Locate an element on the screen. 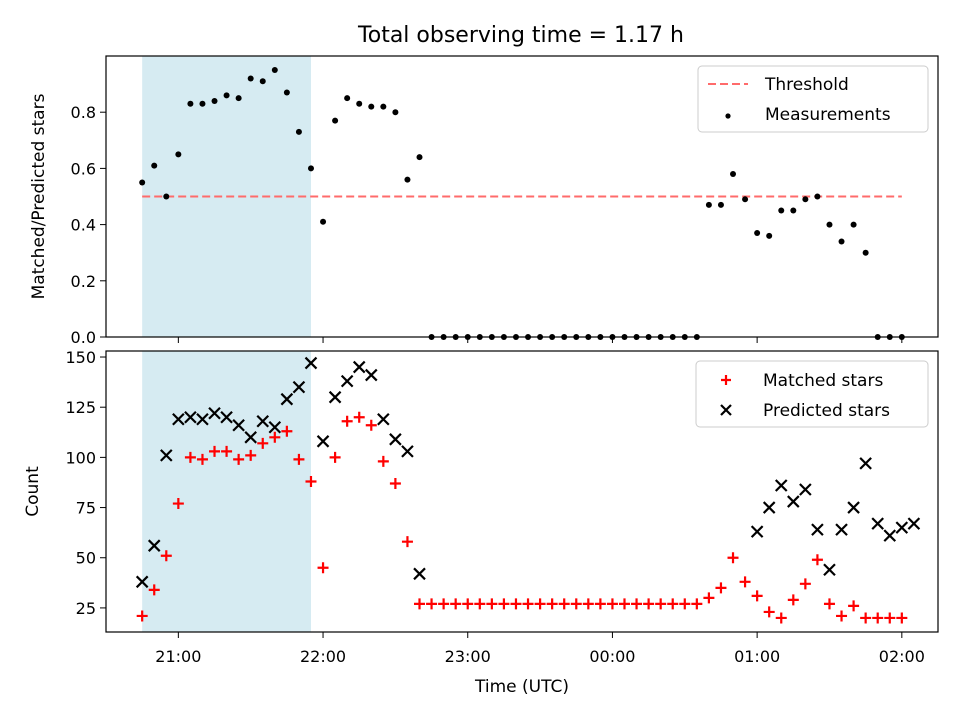  top-y-tick-label: 0.6 is located at coordinates (83, 168).